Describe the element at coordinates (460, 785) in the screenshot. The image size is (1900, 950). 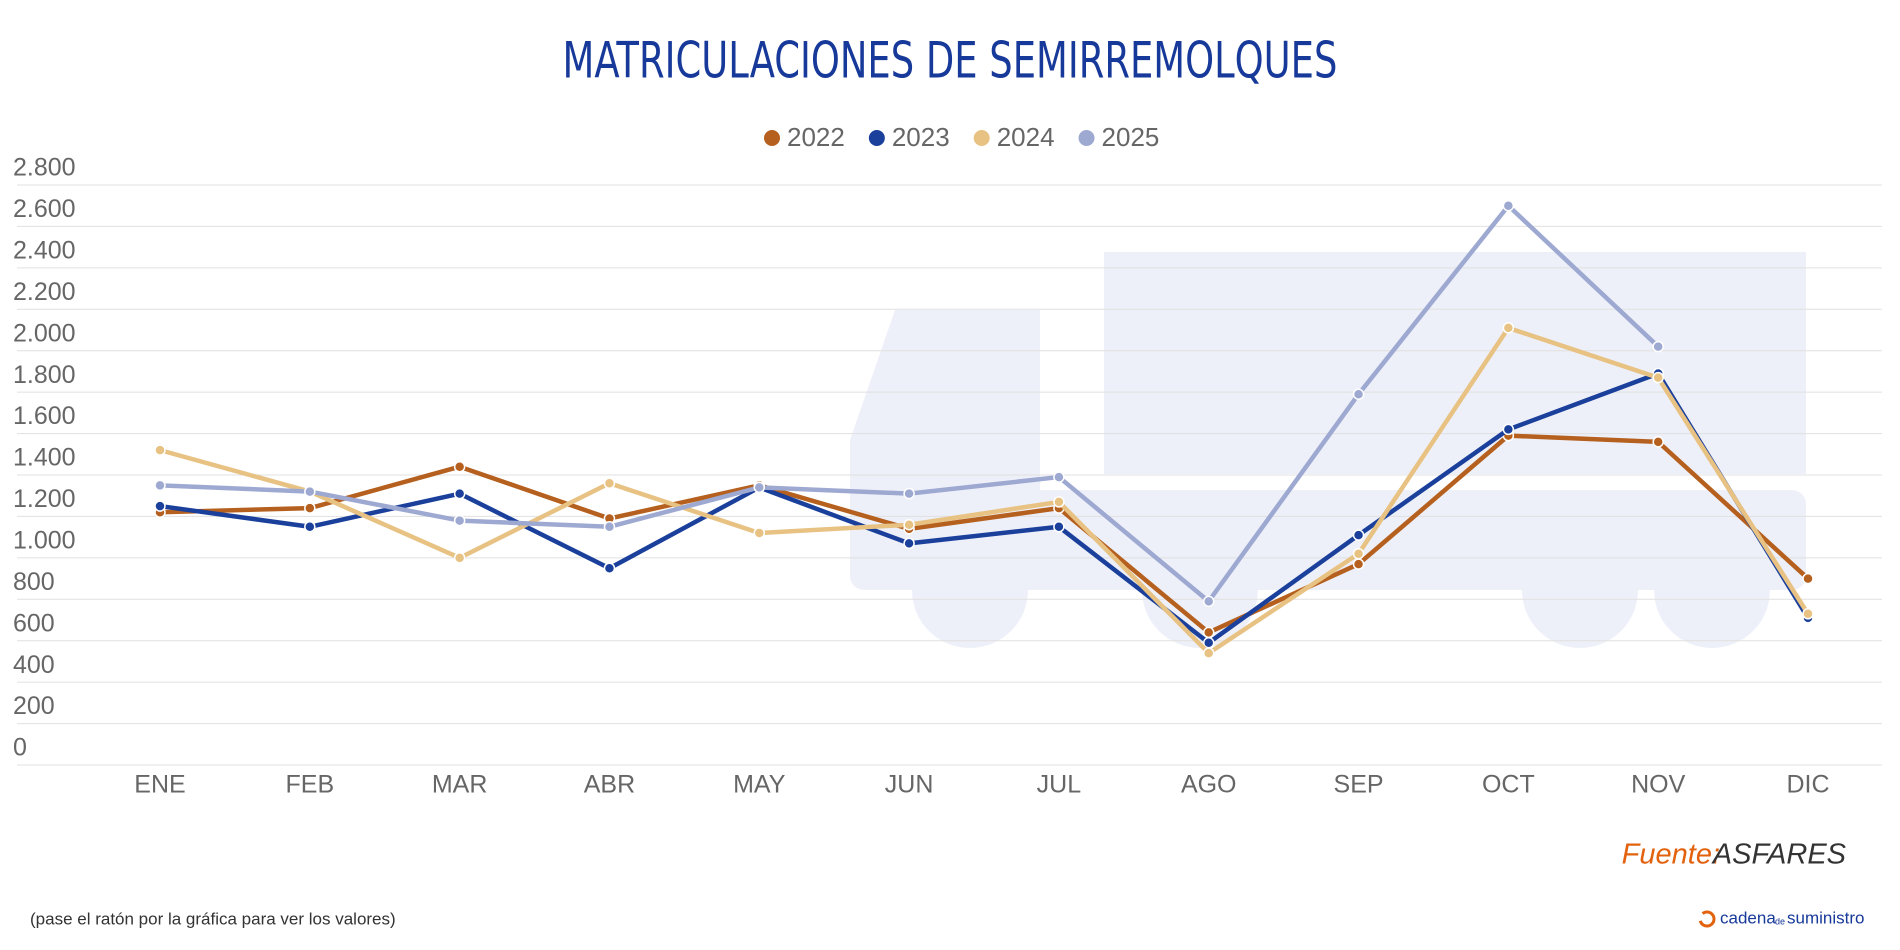
I see `x-tick-label: MAR` at that location.